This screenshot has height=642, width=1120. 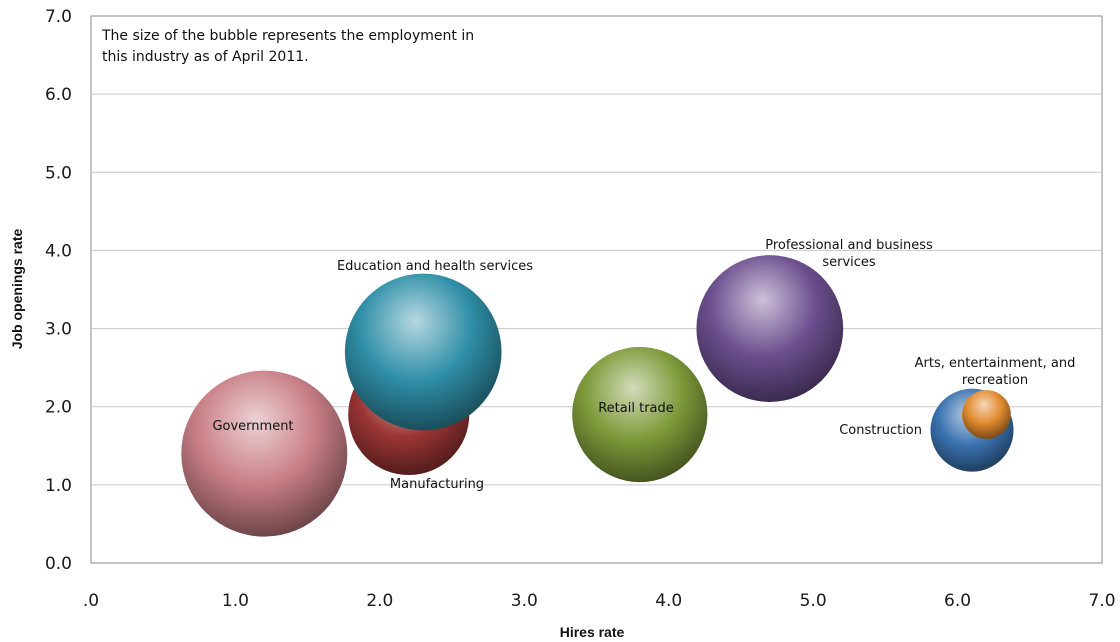 What do you see at coordinates (880, 430) in the screenshot?
I see `bubble-label: Construction` at bounding box center [880, 430].